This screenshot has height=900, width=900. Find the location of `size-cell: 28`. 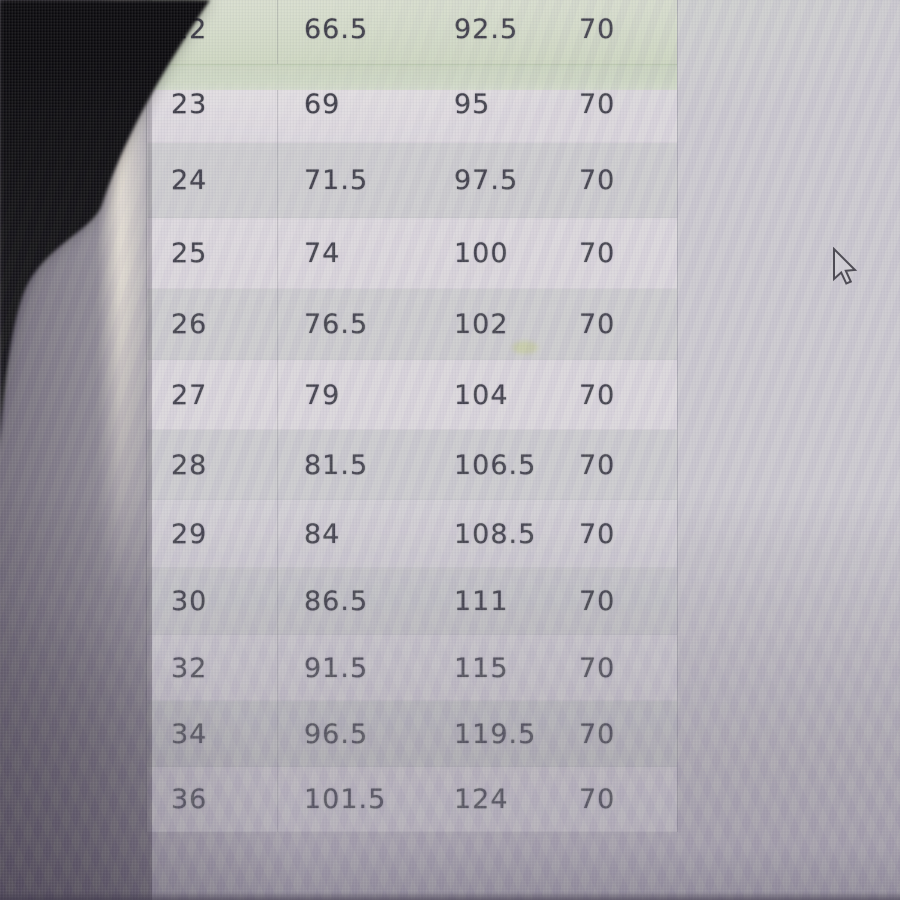

size-cell: 28 is located at coordinates (212, 465).